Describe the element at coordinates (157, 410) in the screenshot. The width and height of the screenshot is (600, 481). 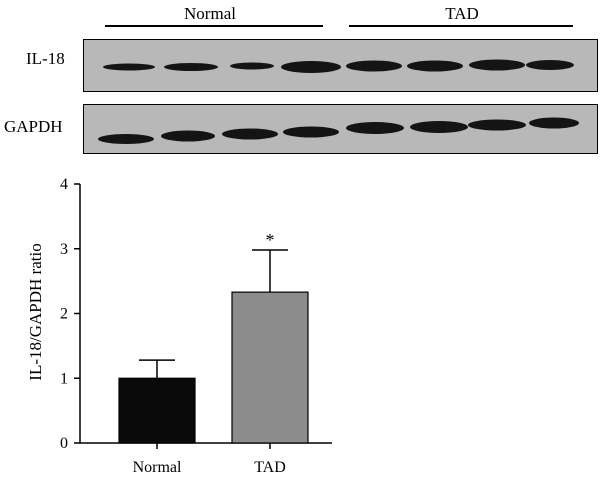
I see `bar-normal` at that location.